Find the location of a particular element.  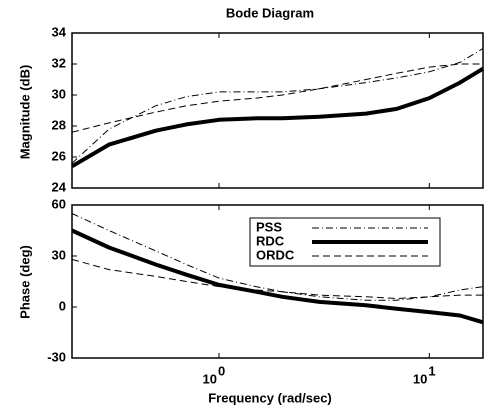

y-tick-label: -30 is located at coordinates (56, 356).